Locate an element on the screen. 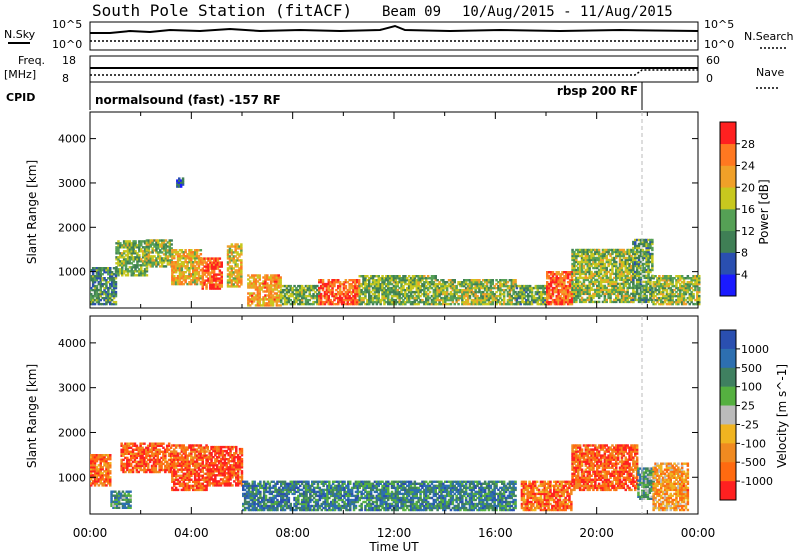 The height and width of the screenshot is (554, 800). y-tick-label: 3000 is located at coordinates (72, 183).